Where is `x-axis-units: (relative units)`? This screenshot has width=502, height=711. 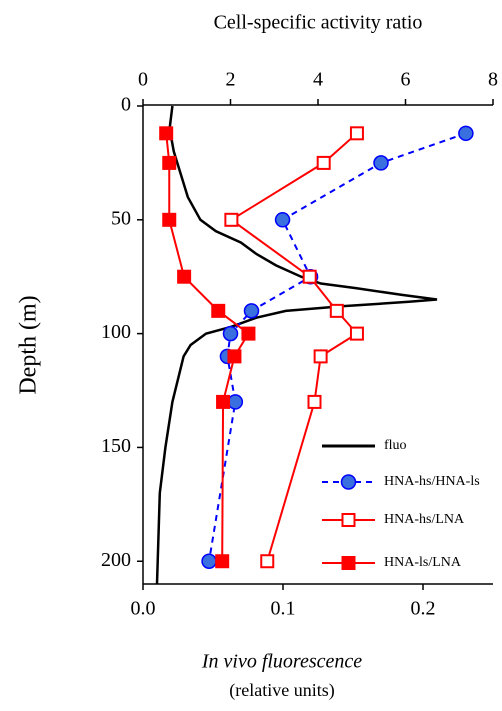 x-axis-units: (relative units) is located at coordinates (281, 690).